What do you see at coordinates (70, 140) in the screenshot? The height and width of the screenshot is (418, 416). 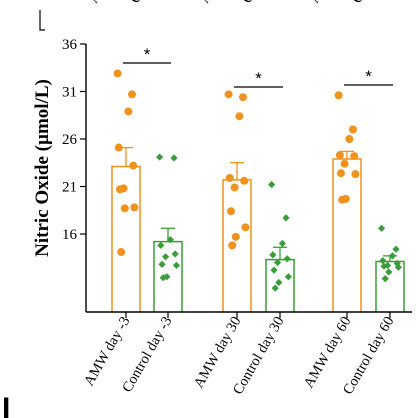 I see `y-tick-label: 26` at bounding box center [70, 140].